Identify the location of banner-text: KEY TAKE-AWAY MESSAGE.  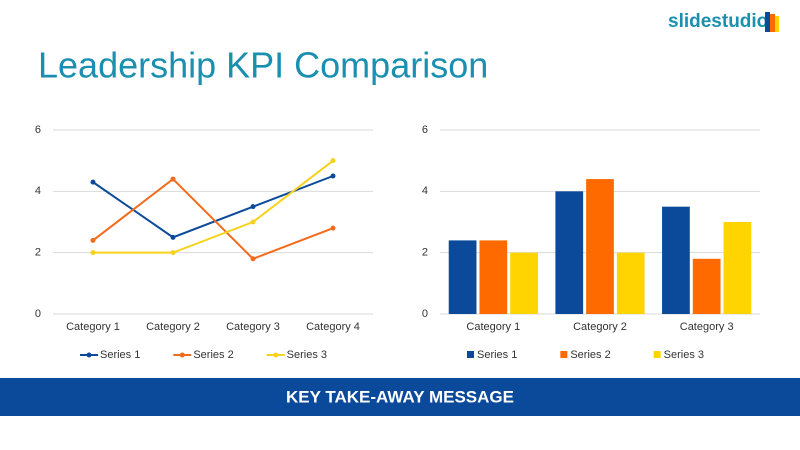
(400, 396).